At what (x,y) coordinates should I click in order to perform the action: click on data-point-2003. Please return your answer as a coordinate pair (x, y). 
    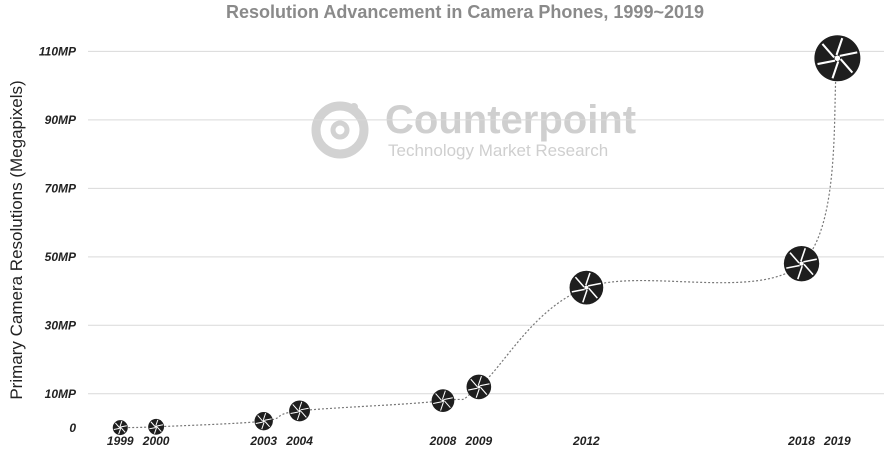
    Looking at the image, I should click on (263, 421).